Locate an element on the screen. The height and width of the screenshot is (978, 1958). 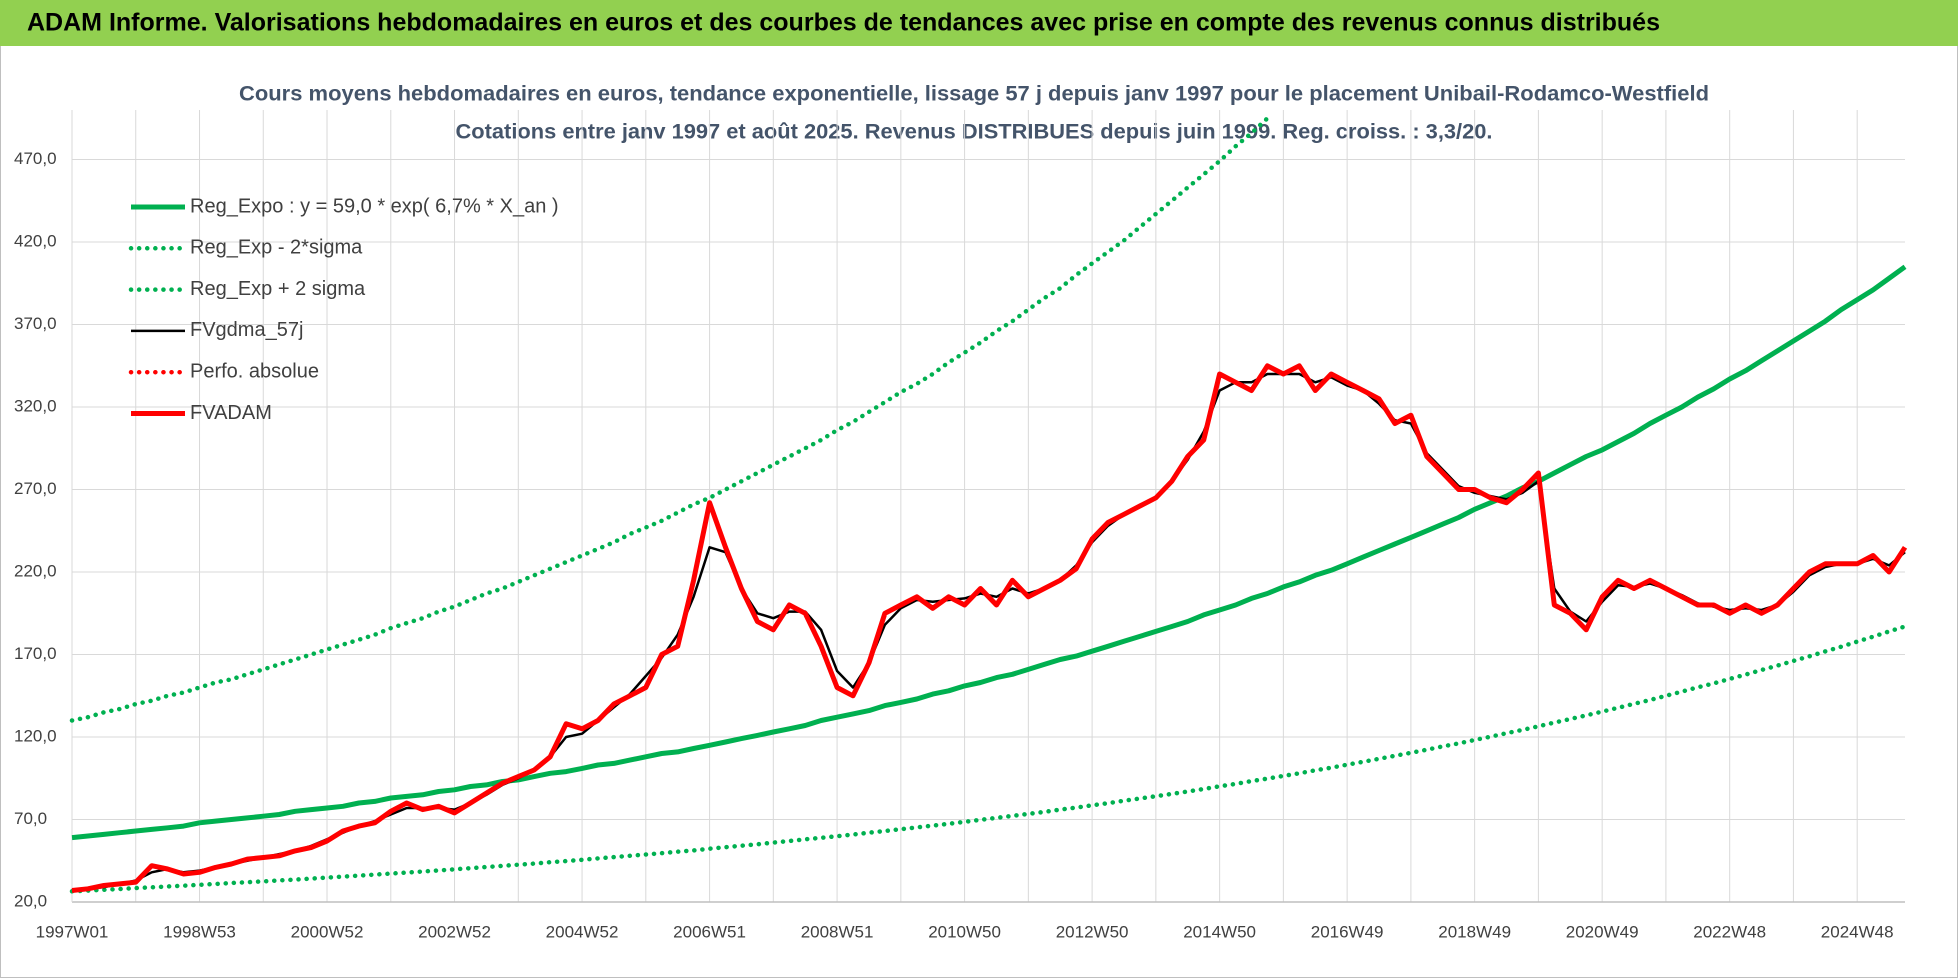
legend-label: FVgdma_57j is located at coordinates (246, 330).